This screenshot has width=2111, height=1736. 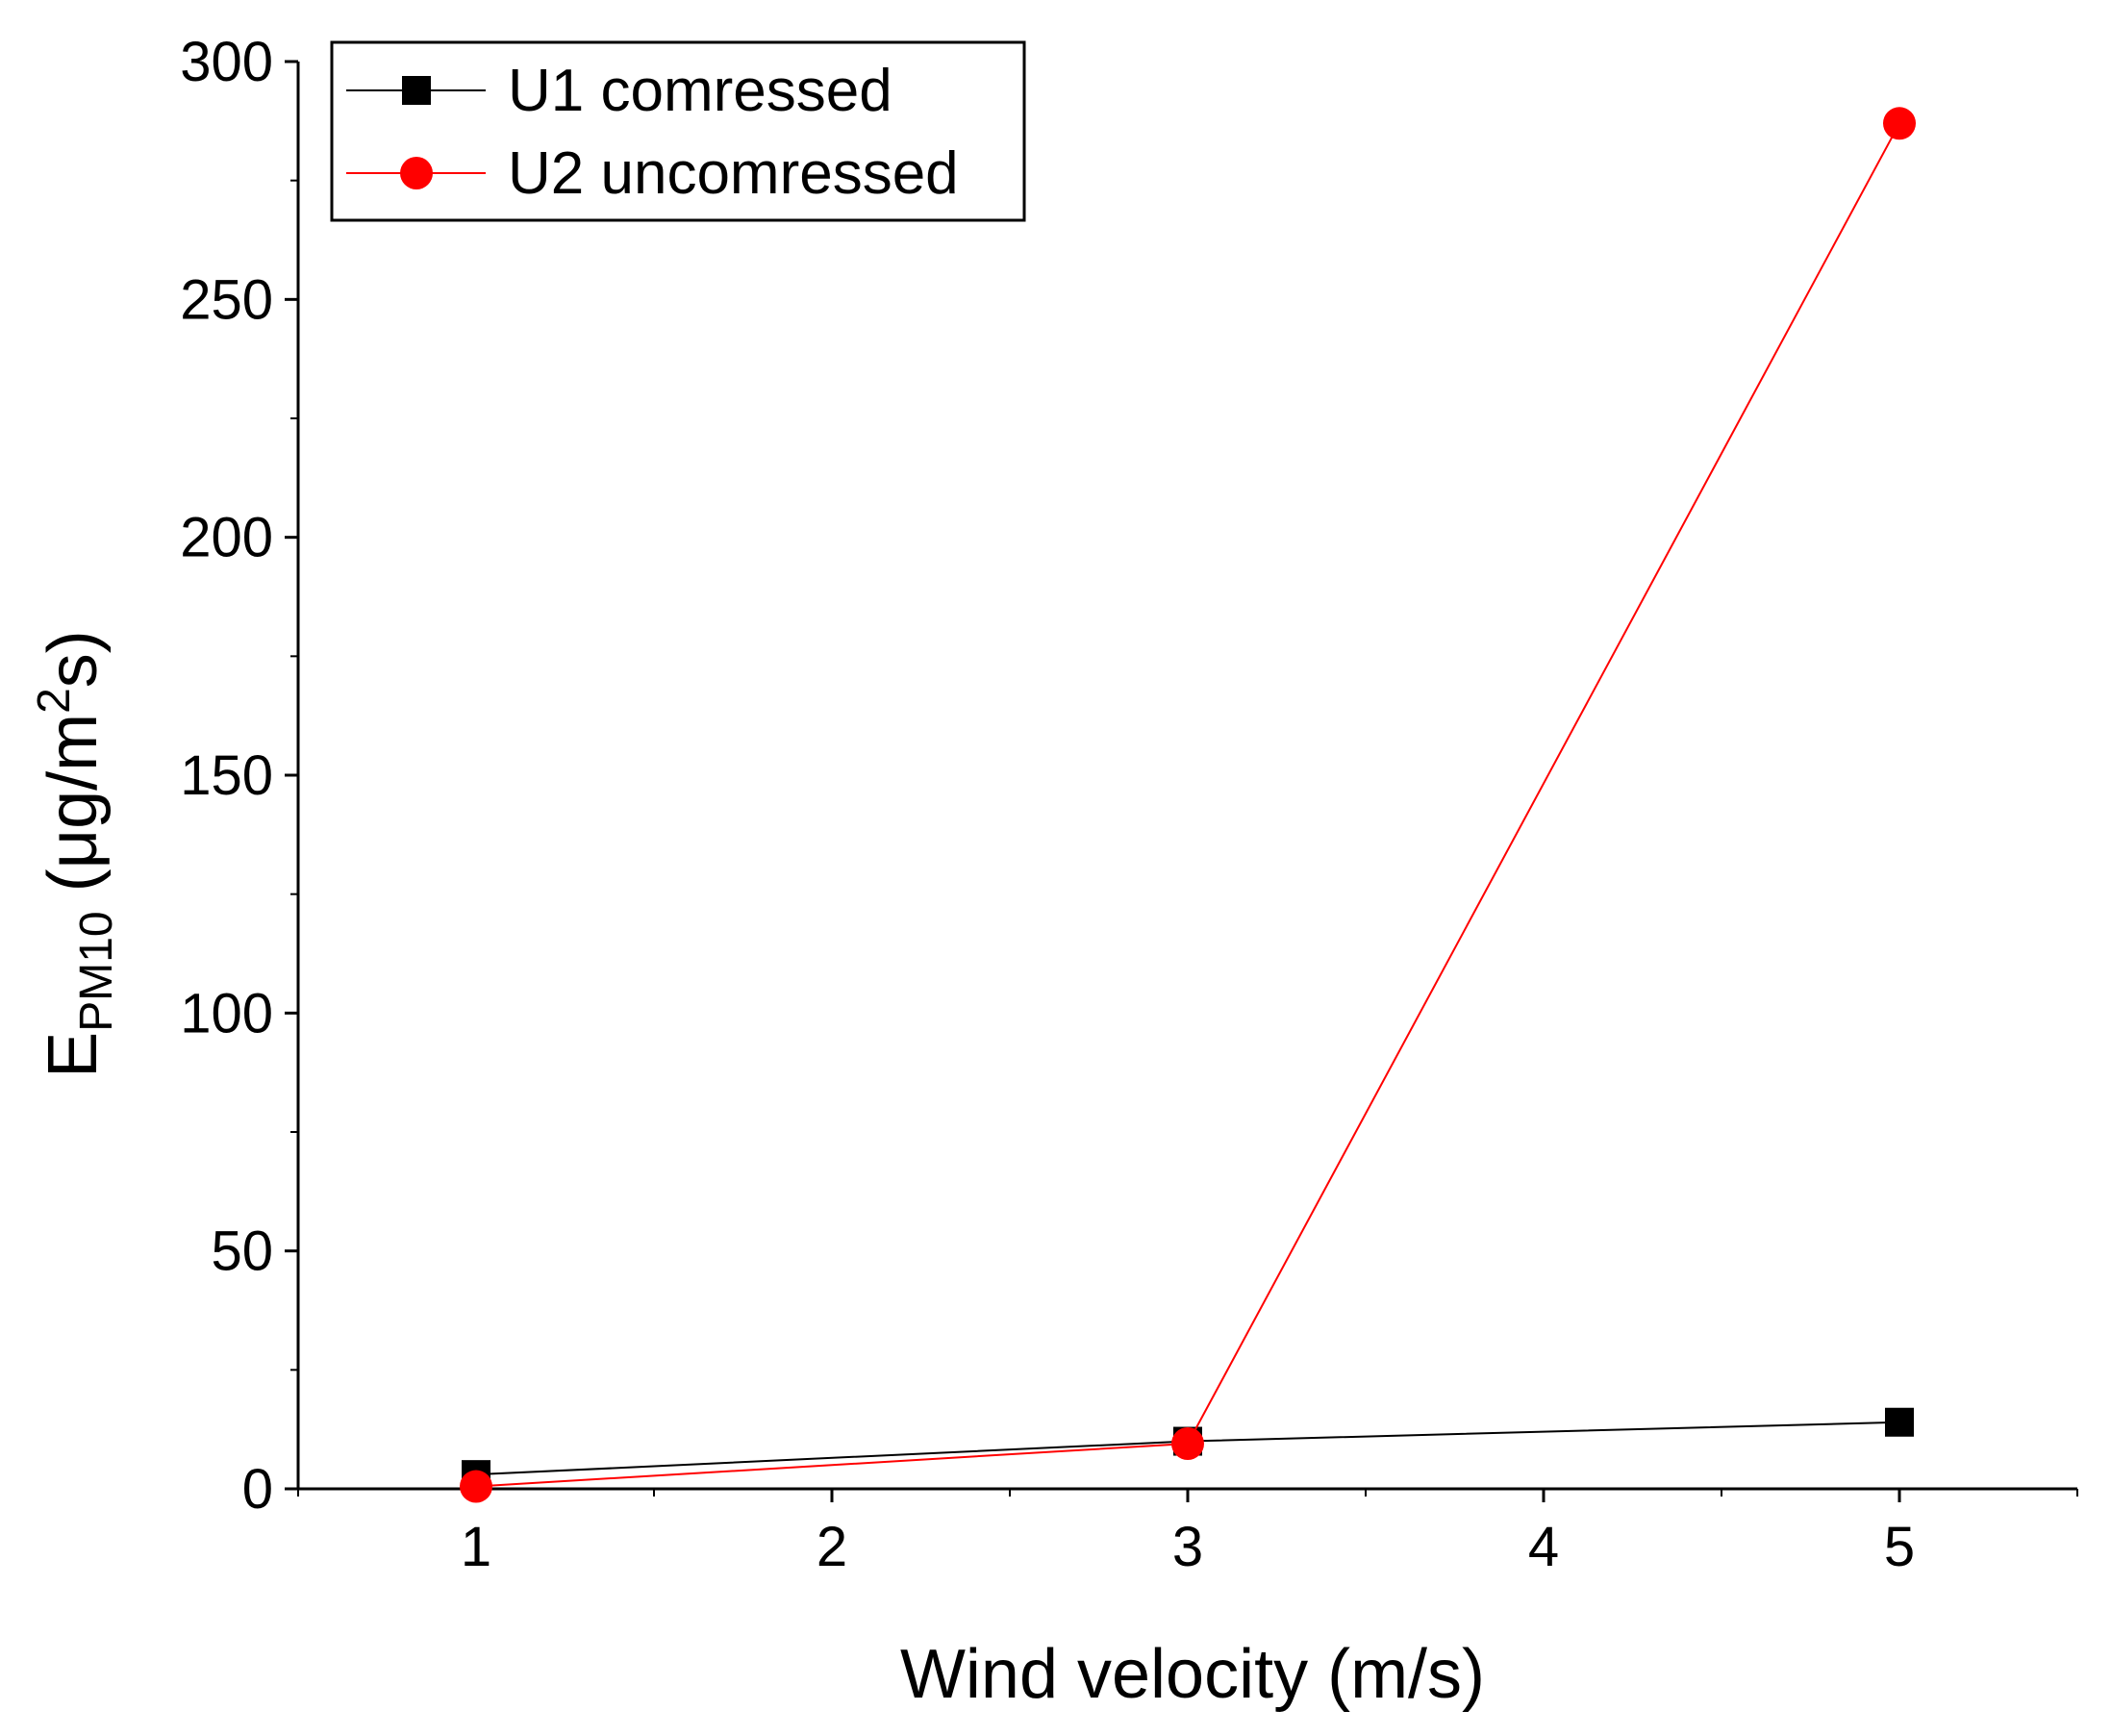 What do you see at coordinates (417, 173) in the screenshot?
I see `legend-marker-u2` at bounding box center [417, 173].